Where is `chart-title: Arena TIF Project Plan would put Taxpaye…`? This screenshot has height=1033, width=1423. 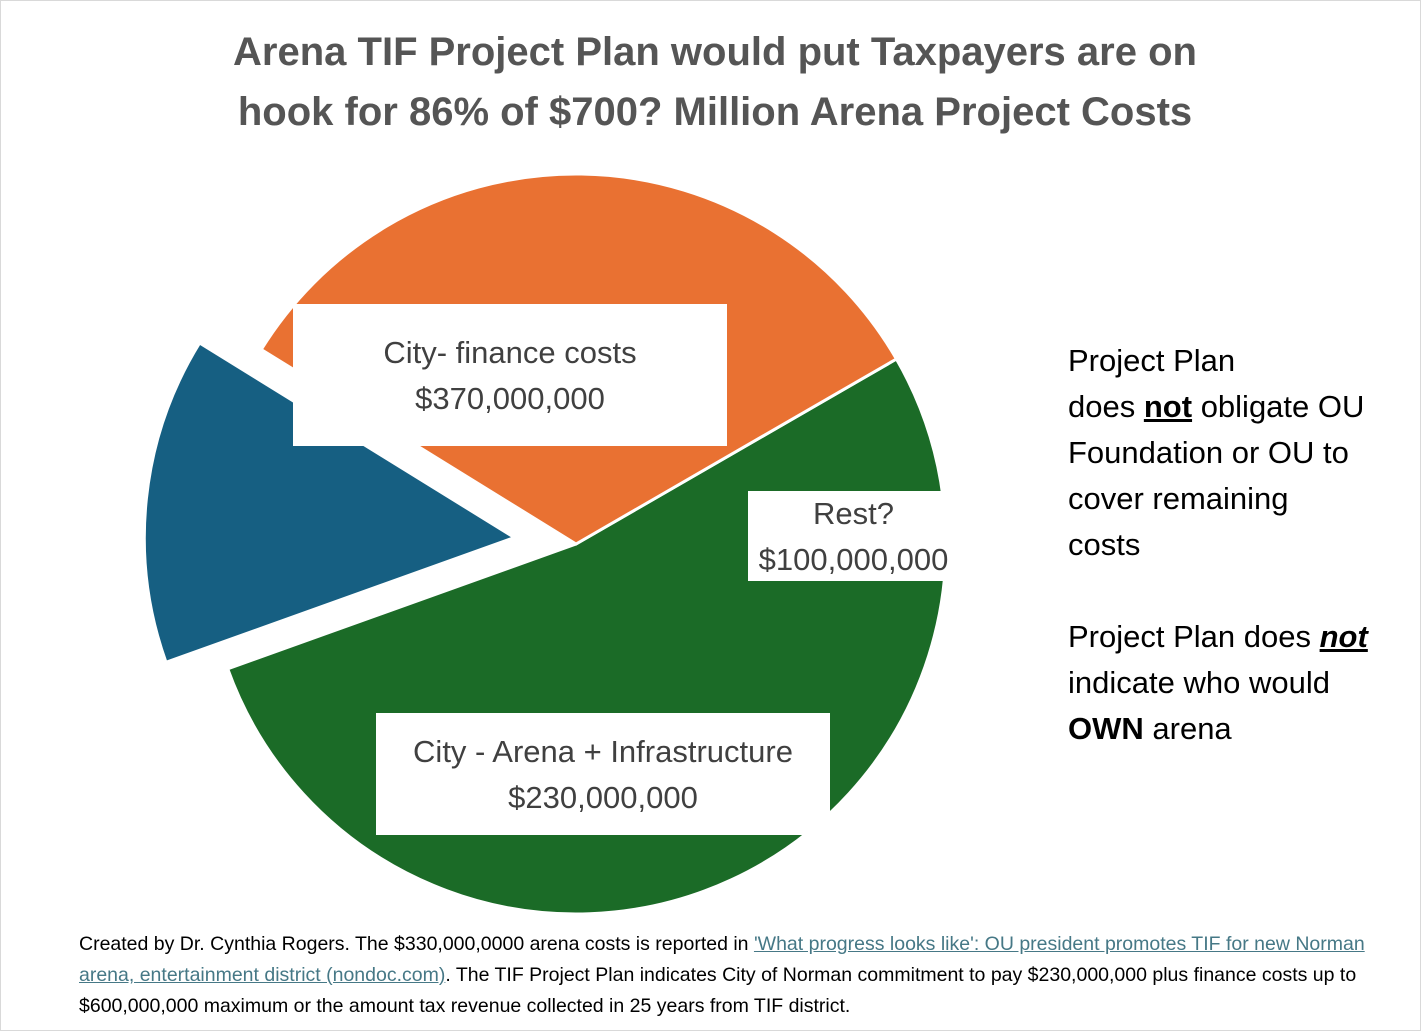
chart-title: Arena TIF Project Plan would put Taxpaye… is located at coordinates (715, 82).